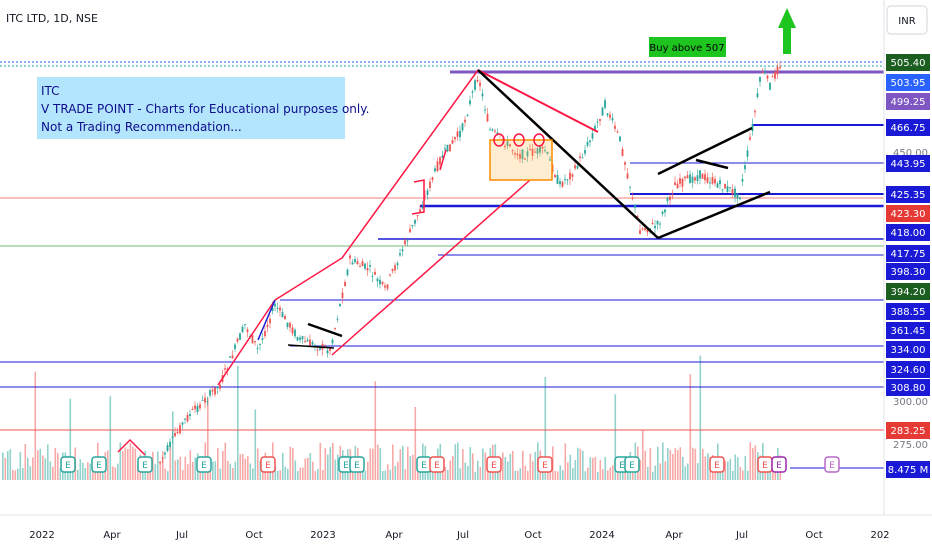 This screenshot has height=550, width=932. I want to click on event-markers: E E E E E E E E E E E E E E E EE, so click(450, 464).